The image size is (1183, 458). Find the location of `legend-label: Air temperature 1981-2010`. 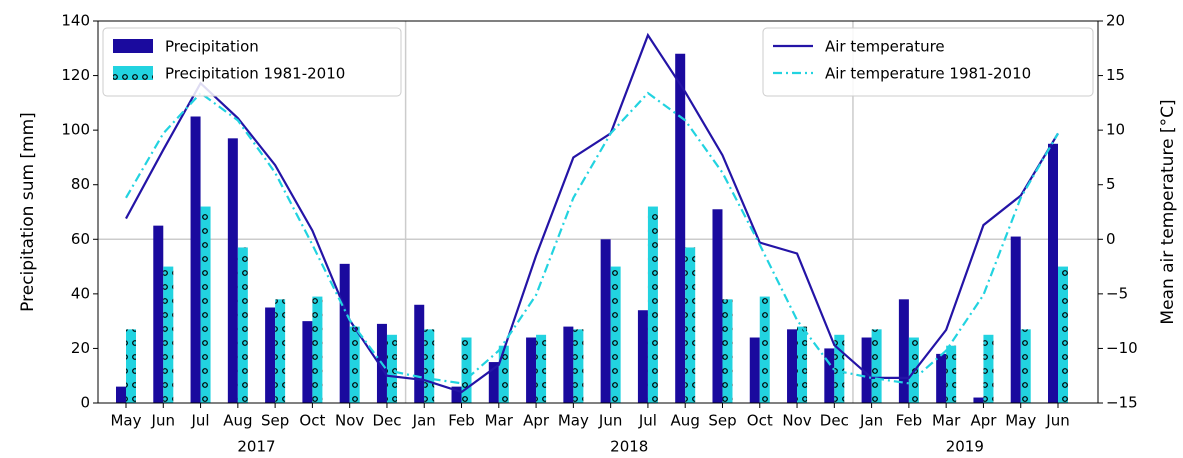

legend-label: Air temperature 1981-2010 is located at coordinates (928, 74).